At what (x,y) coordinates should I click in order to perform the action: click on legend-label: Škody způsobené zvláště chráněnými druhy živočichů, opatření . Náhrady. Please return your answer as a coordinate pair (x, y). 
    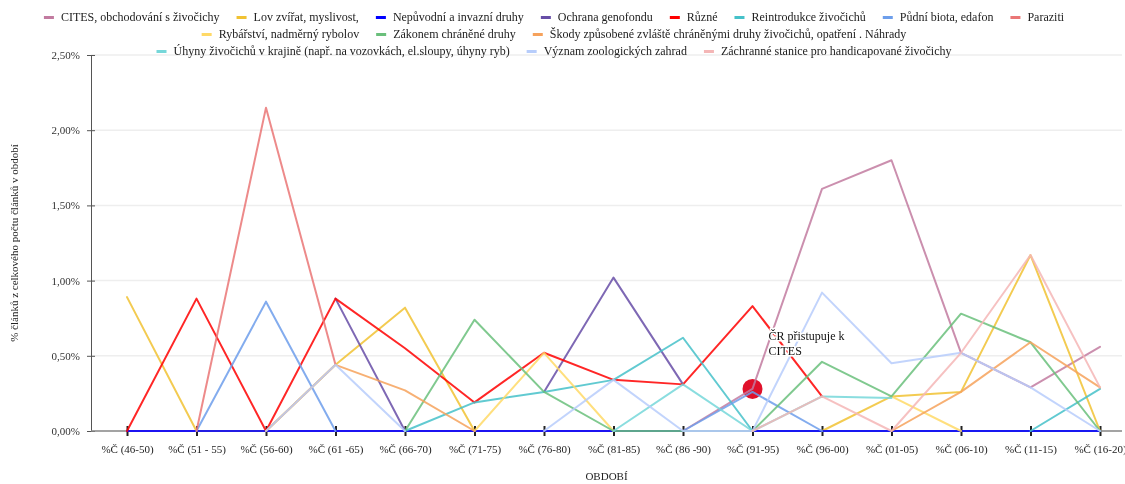
    Looking at the image, I should click on (728, 34).